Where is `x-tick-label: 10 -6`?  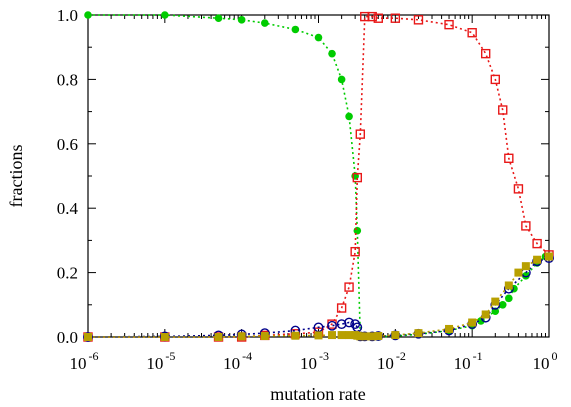 x-tick-label: 10 -6 is located at coordinates (84, 361).